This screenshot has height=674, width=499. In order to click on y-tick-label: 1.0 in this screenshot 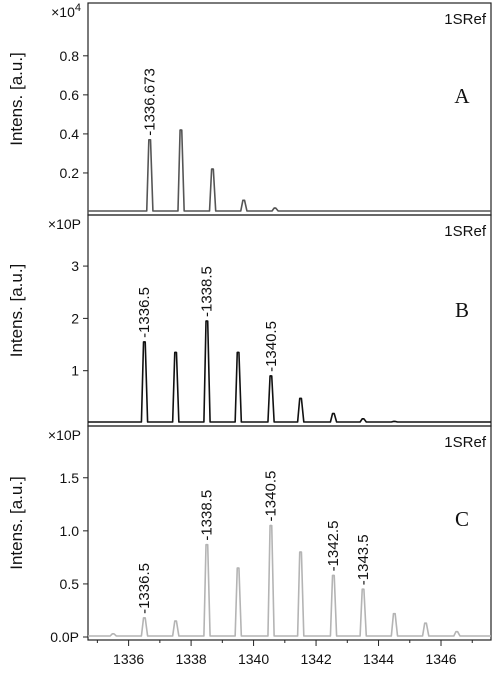, I will do `click(70, 531)`.